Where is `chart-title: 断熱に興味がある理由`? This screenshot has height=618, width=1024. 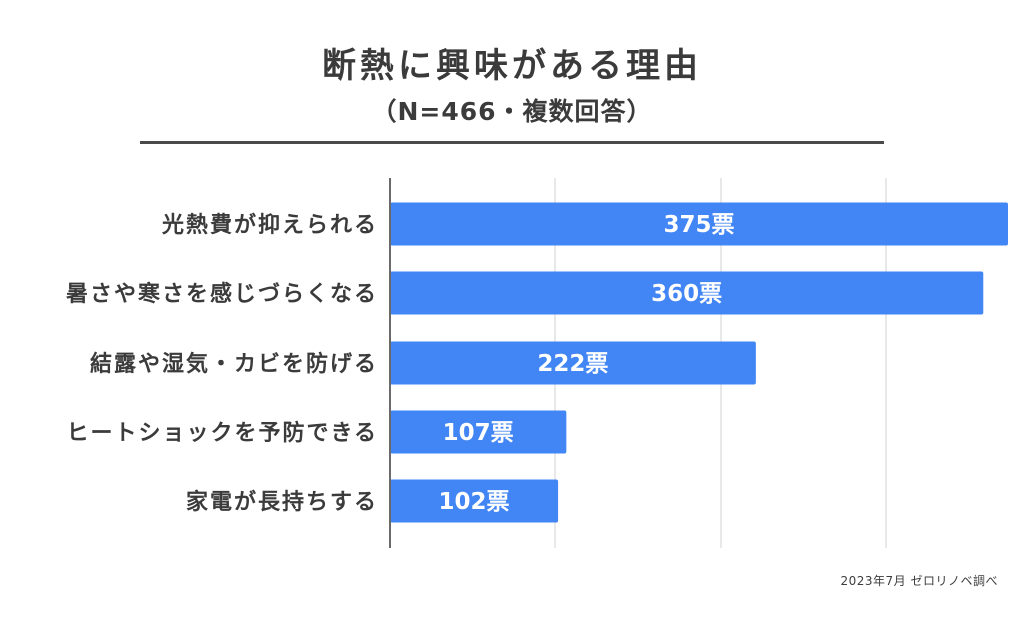
chart-title: 断熱に興味がある理由 is located at coordinates (512, 66).